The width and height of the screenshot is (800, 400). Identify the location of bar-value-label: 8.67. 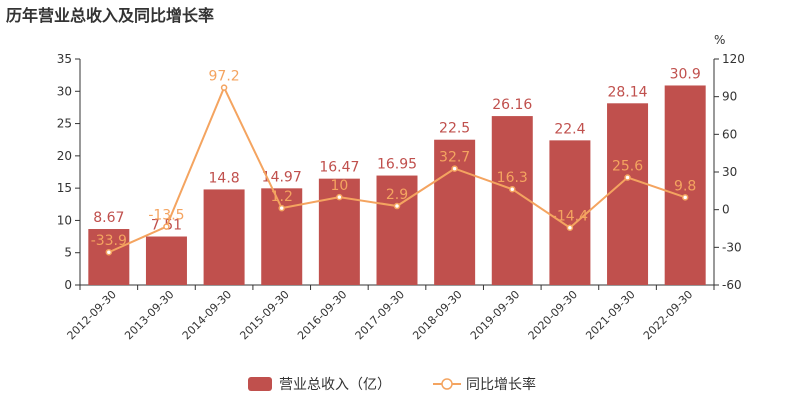
(108, 218).